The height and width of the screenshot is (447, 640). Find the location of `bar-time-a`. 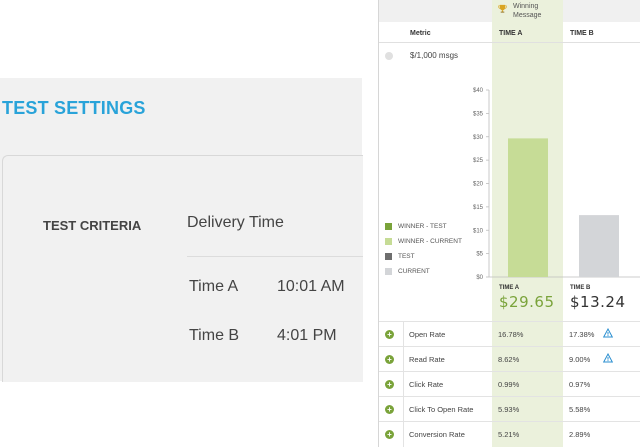

bar-time-a is located at coordinates (528, 207).